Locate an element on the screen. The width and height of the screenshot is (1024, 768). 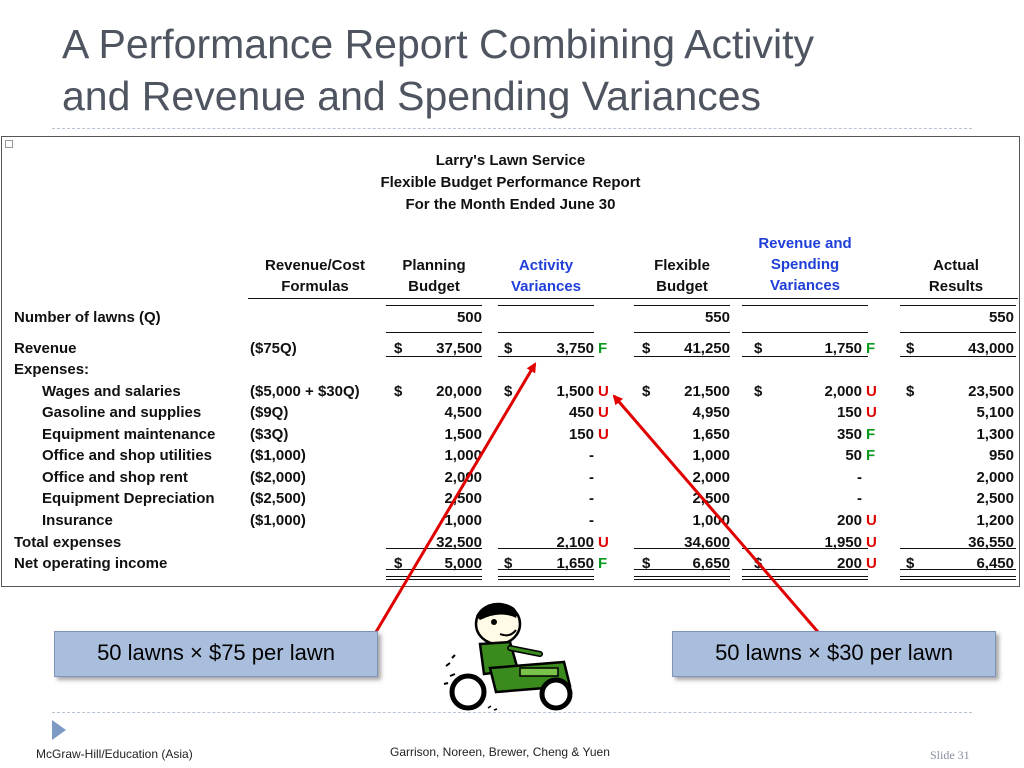
value-planning: 37,500 is located at coordinates (459, 348).